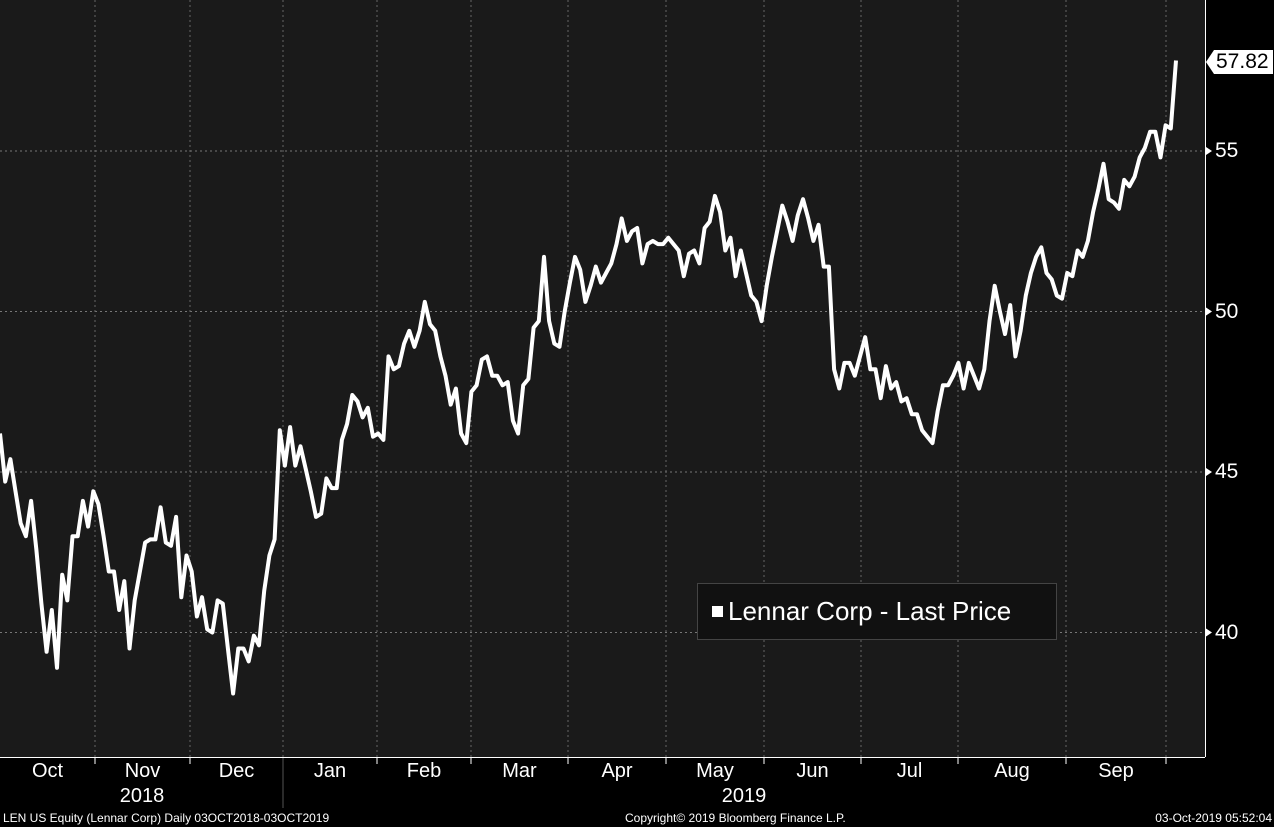 The width and height of the screenshot is (1274, 827). Describe the element at coordinates (1239, 62) in the screenshot. I see `last-price-label: 57.82` at that location.